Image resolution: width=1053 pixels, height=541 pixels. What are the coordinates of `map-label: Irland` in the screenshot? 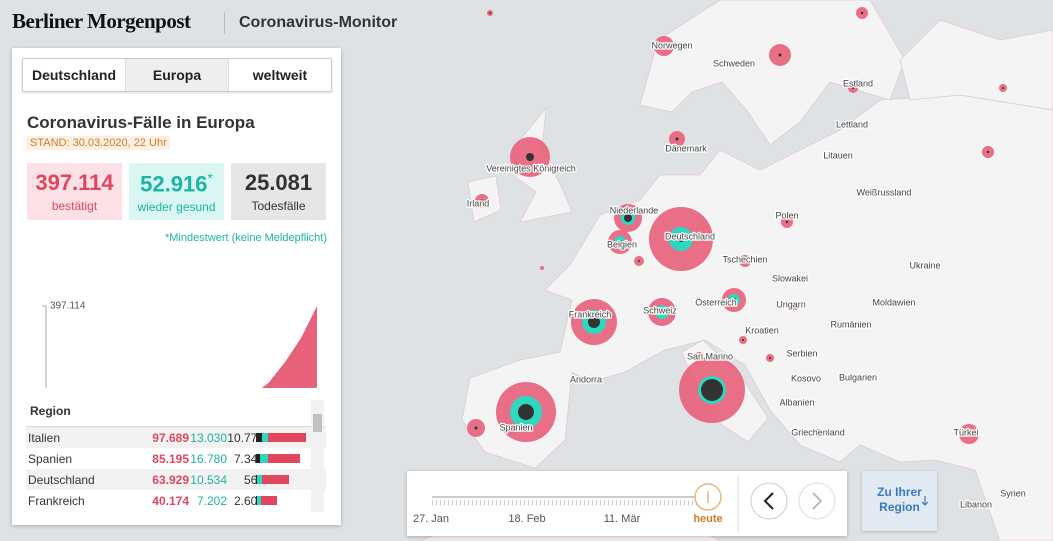 It's located at (478, 203).